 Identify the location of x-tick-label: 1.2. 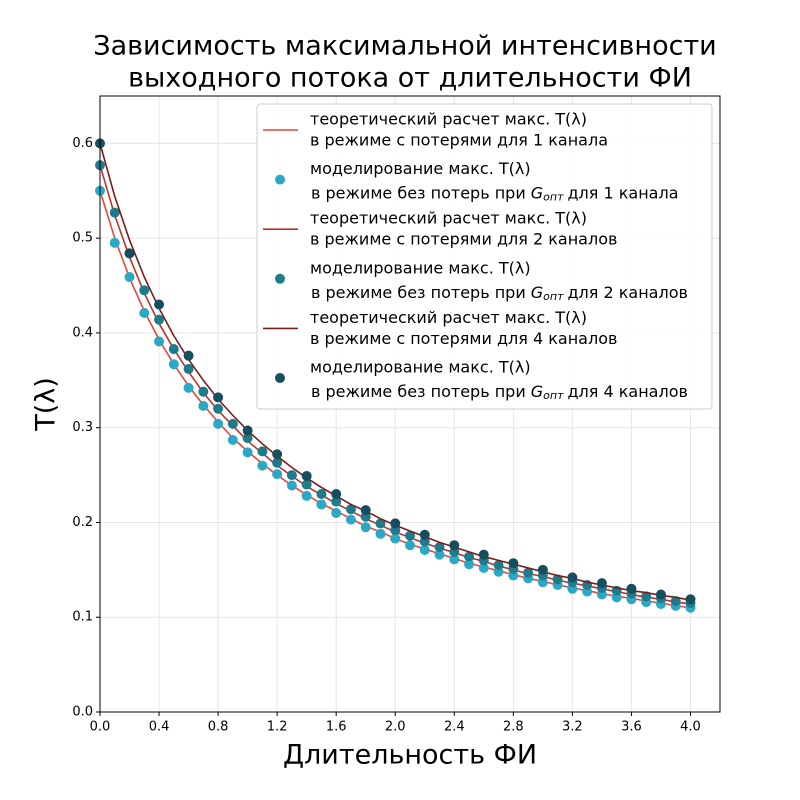
(277, 727).